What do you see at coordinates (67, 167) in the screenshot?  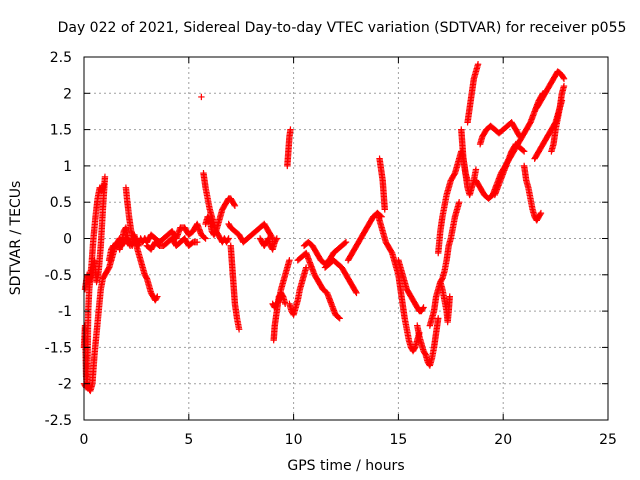 I see `y-tick-label: 1` at bounding box center [67, 167].